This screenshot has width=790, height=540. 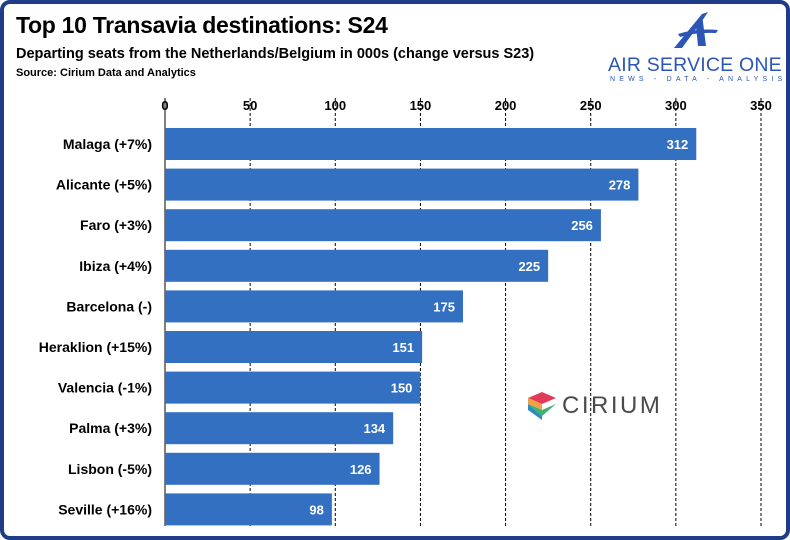 What do you see at coordinates (403, 347) in the screenshot?
I see `bar-value-label: 151` at bounding box center [403, 347].